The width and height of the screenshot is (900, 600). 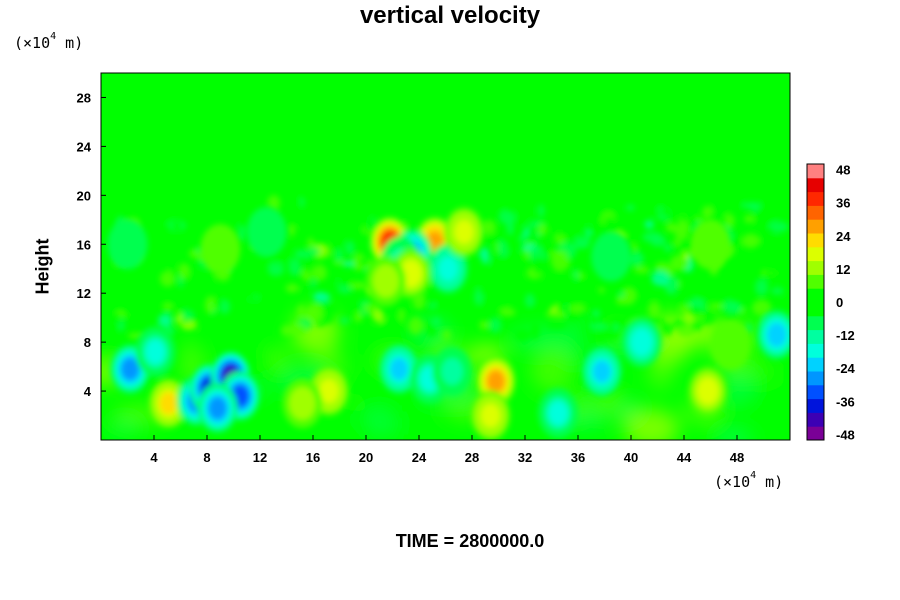 I want to click on y-tick-label: 20, so click(x=84, y=195).